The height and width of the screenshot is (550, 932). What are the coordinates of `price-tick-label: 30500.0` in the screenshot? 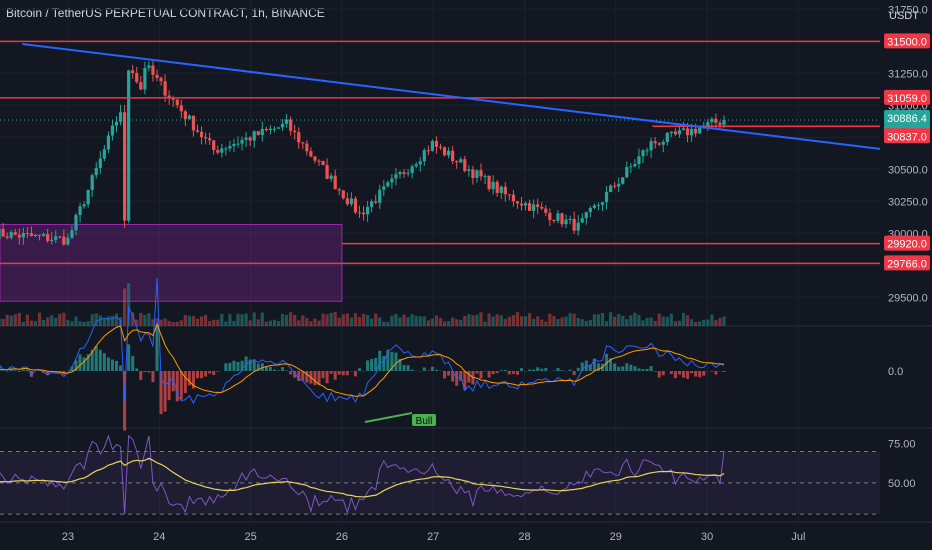 It's located at (908, 170).